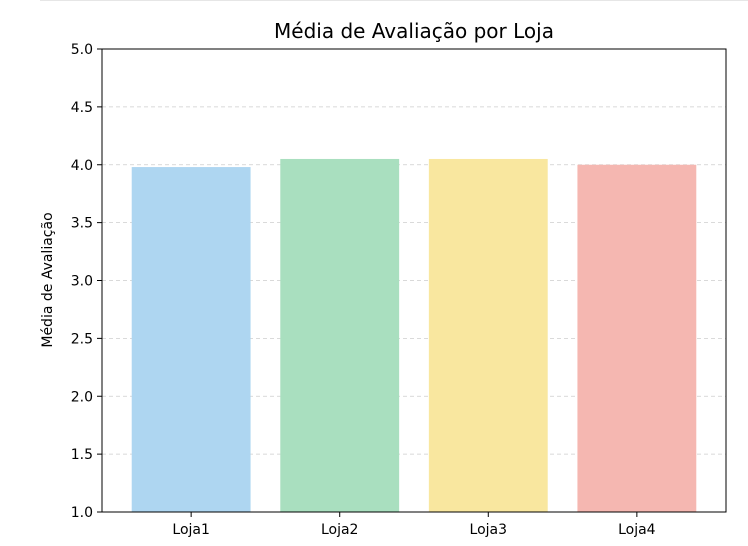 The width and height of the screenshot is (748, 546). What do you see at coordinates (340, 530) in the screenshot?
I see `x-tick-label: Loja2` at bounding box center [340, 530].